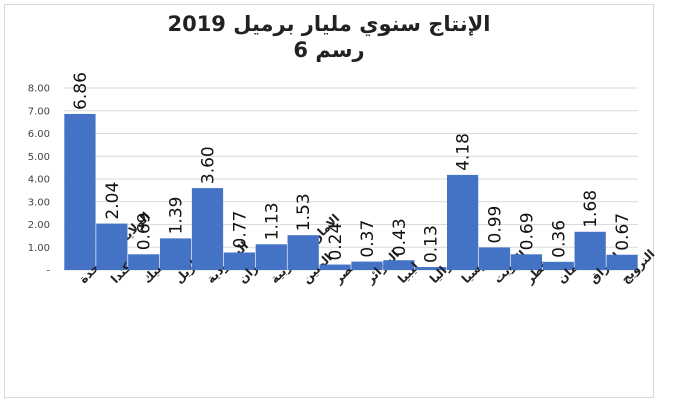  I want to click on data-label: 0.43, so click(400, 237).